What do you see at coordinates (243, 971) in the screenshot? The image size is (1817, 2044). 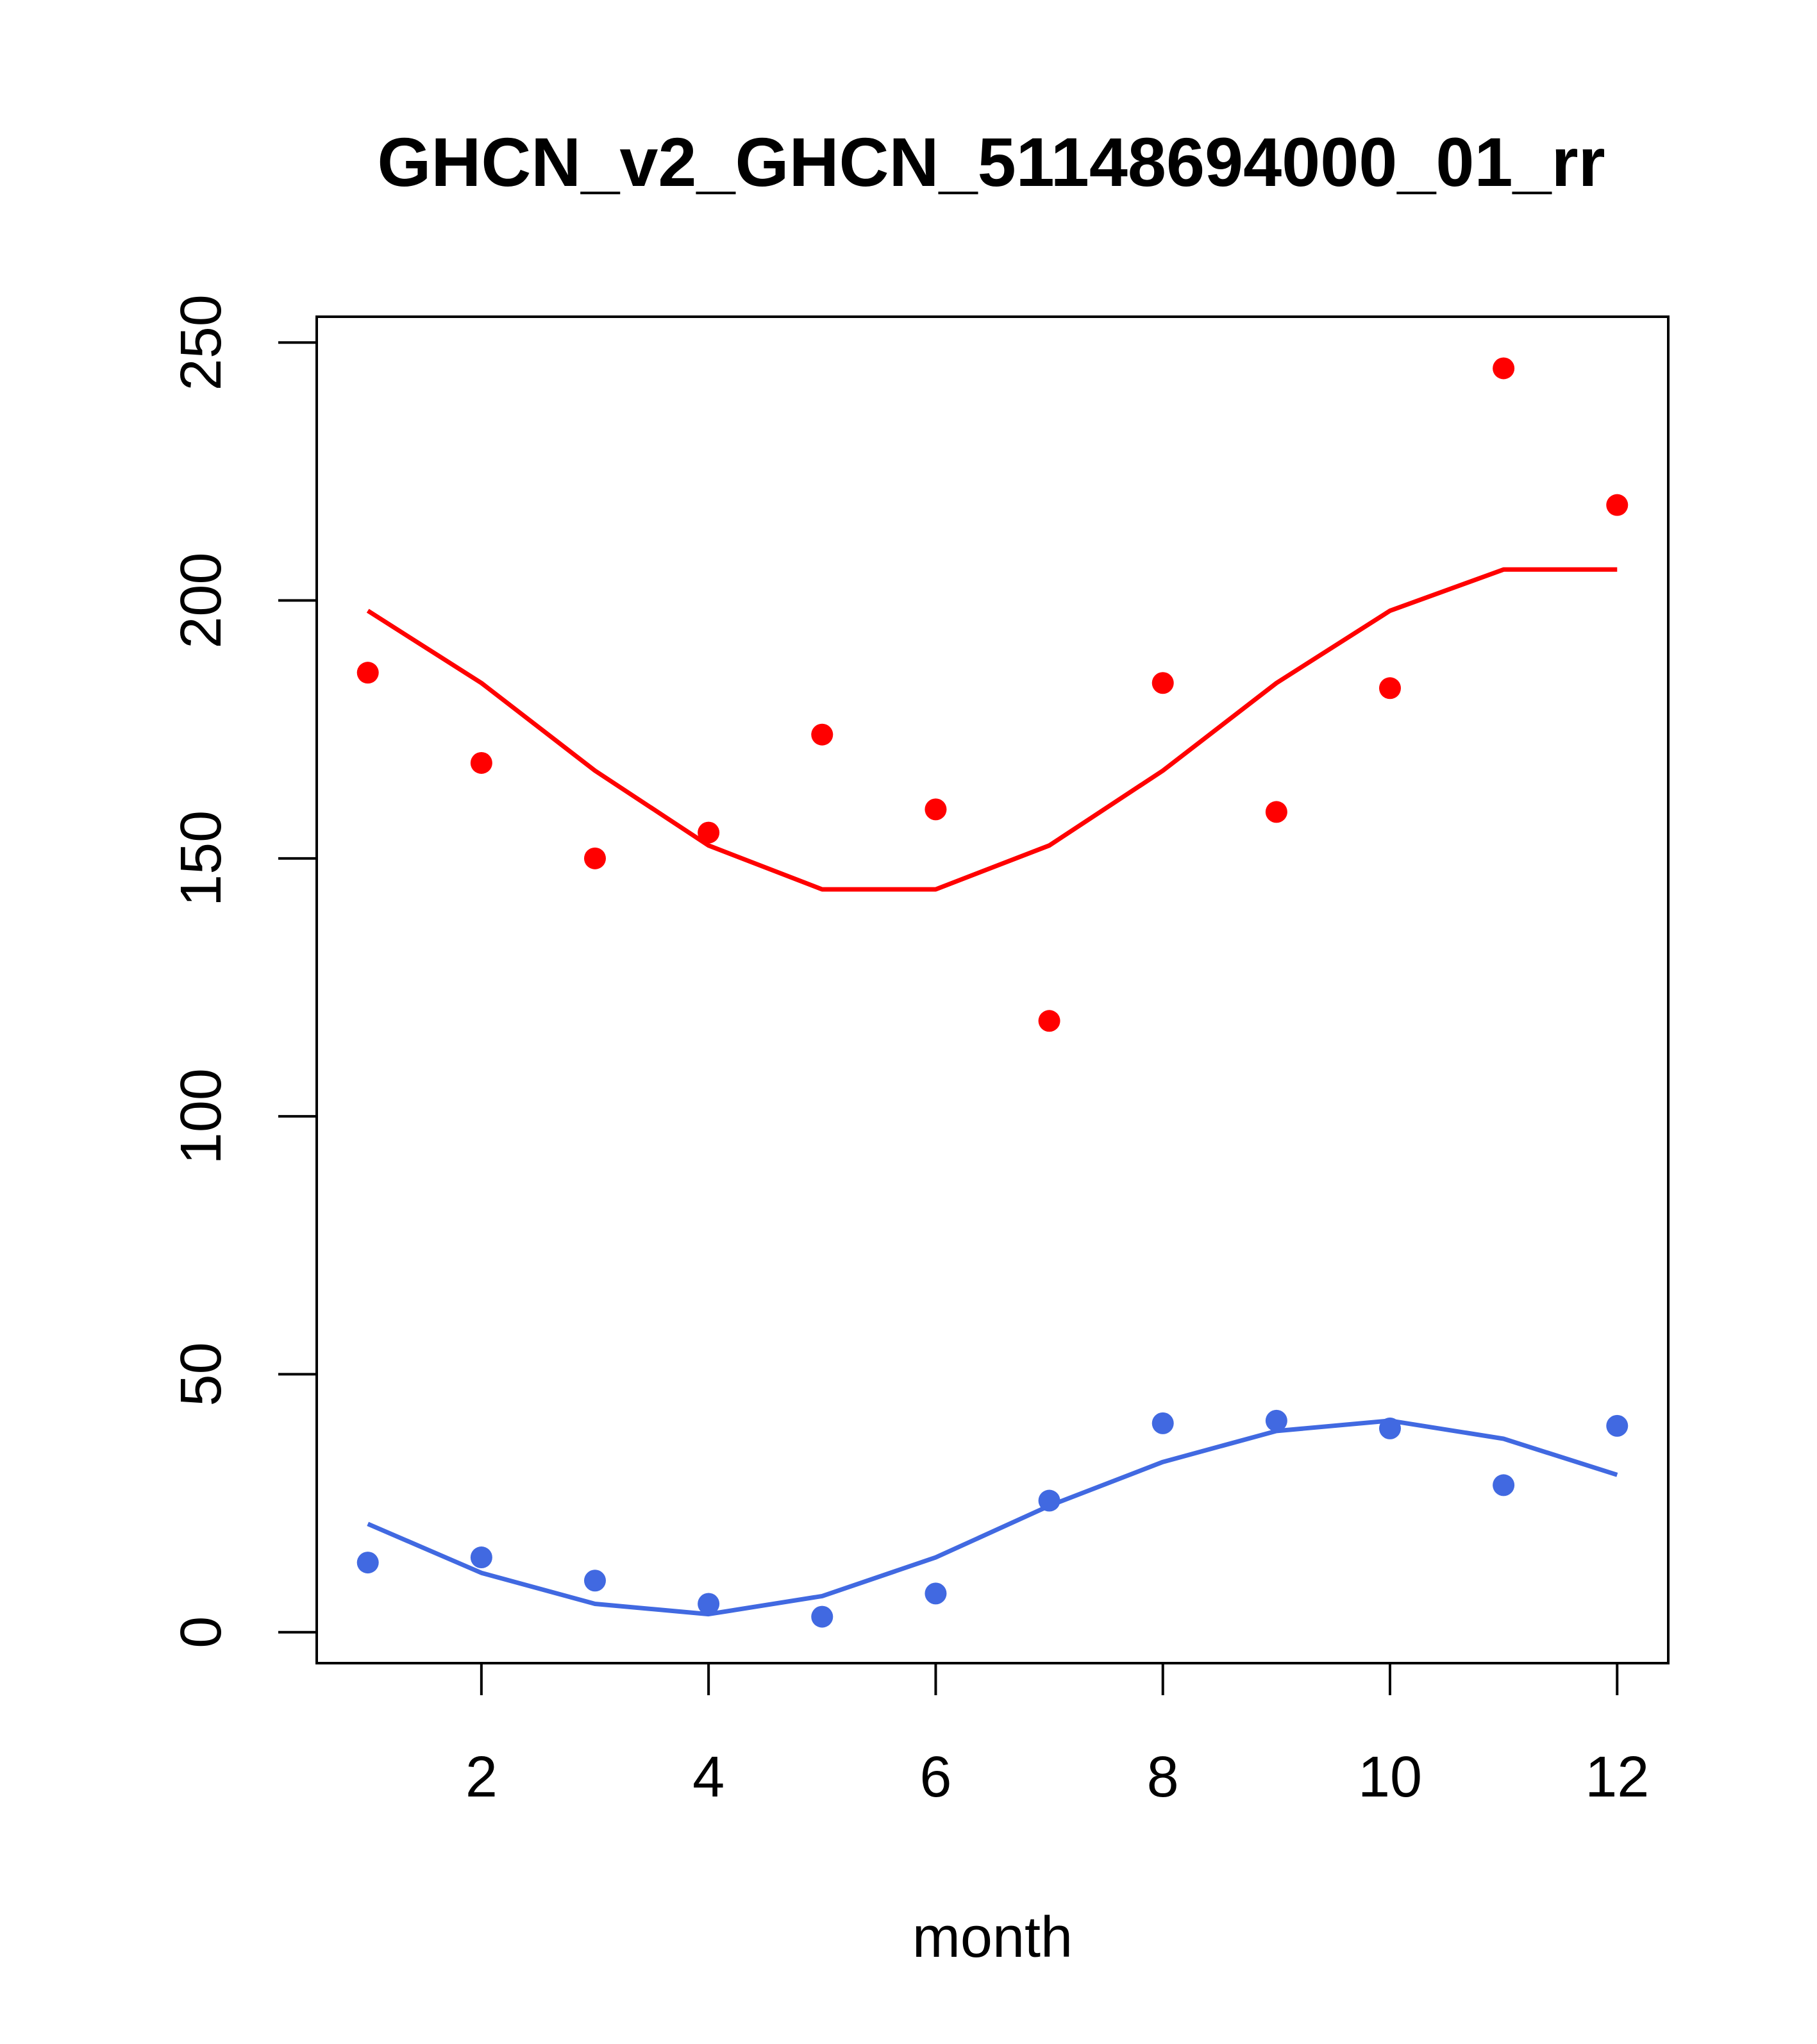 I see `y-axis: 0 50 100 150 200 250` at bounding box center [243, 971].